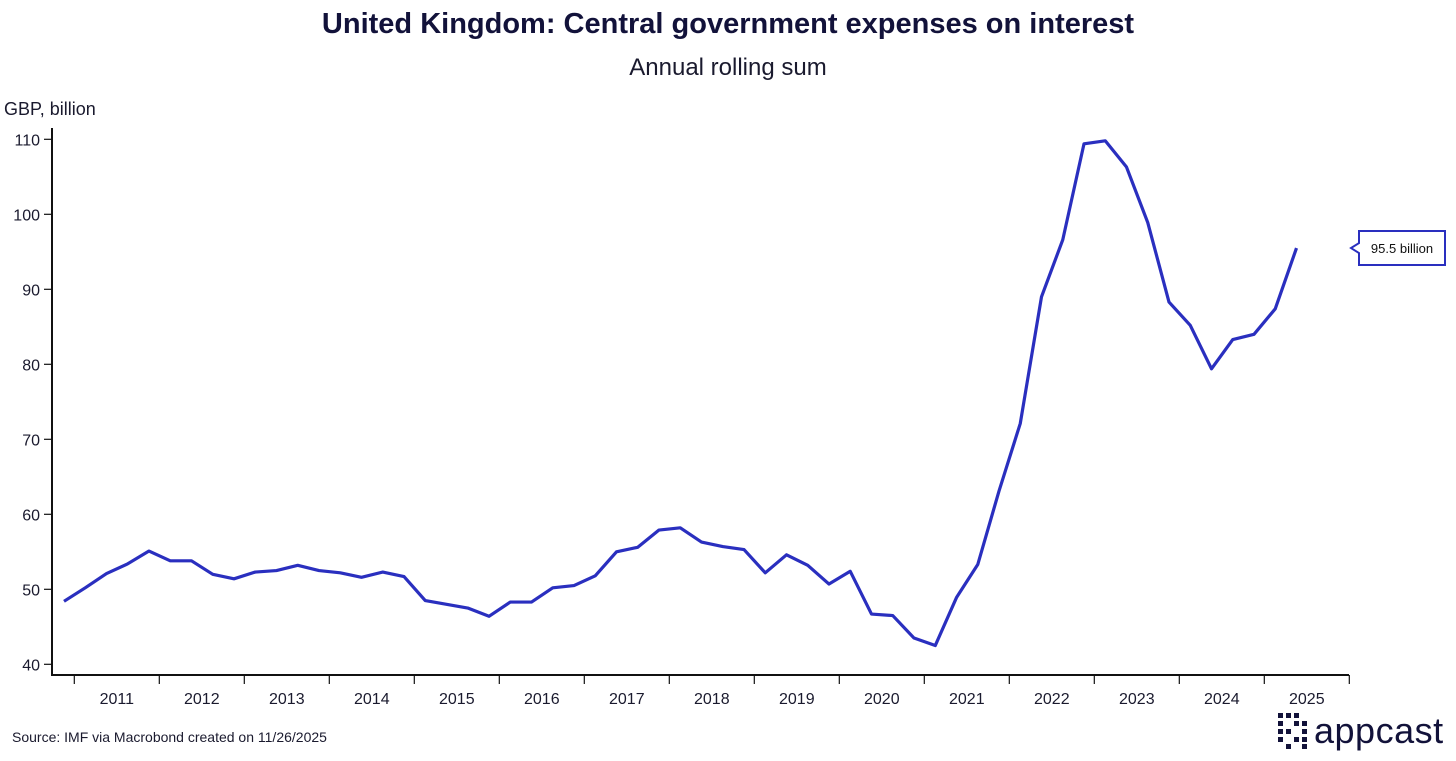 This screenshot has height=761, width=1456. I want to click on y-tick-label: 80, so click(31, 365).